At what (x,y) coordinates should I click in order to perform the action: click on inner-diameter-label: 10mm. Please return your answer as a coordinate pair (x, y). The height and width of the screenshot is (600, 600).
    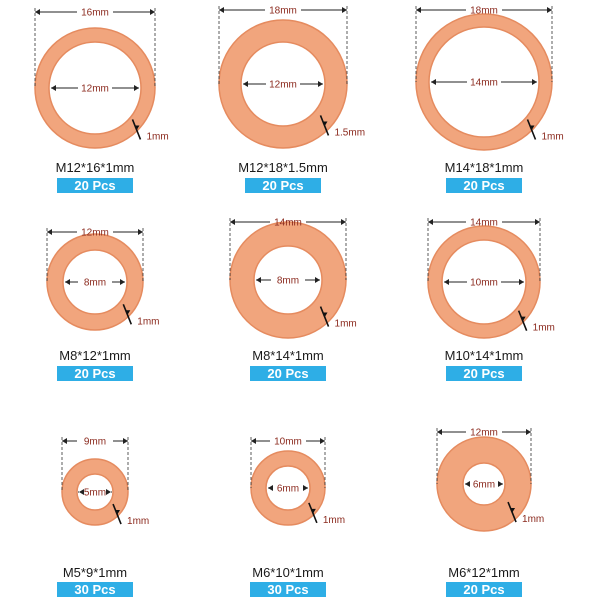
    Looking at the image, I should click on (484, 283).